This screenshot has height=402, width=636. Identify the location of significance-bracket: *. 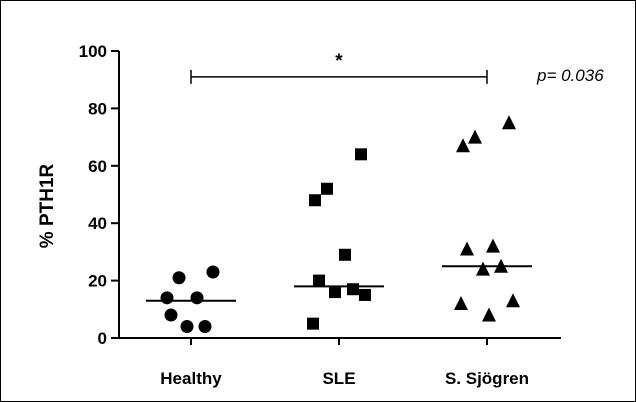
(339, 67).